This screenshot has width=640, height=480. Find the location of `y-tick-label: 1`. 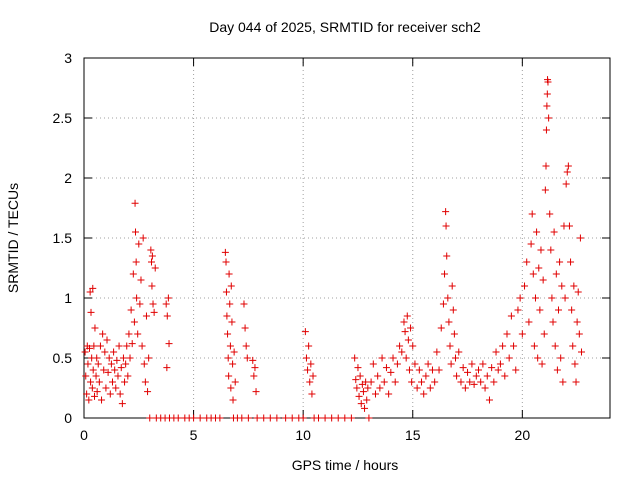

y-tick-label: 1 is located at coordinates (68, 298).